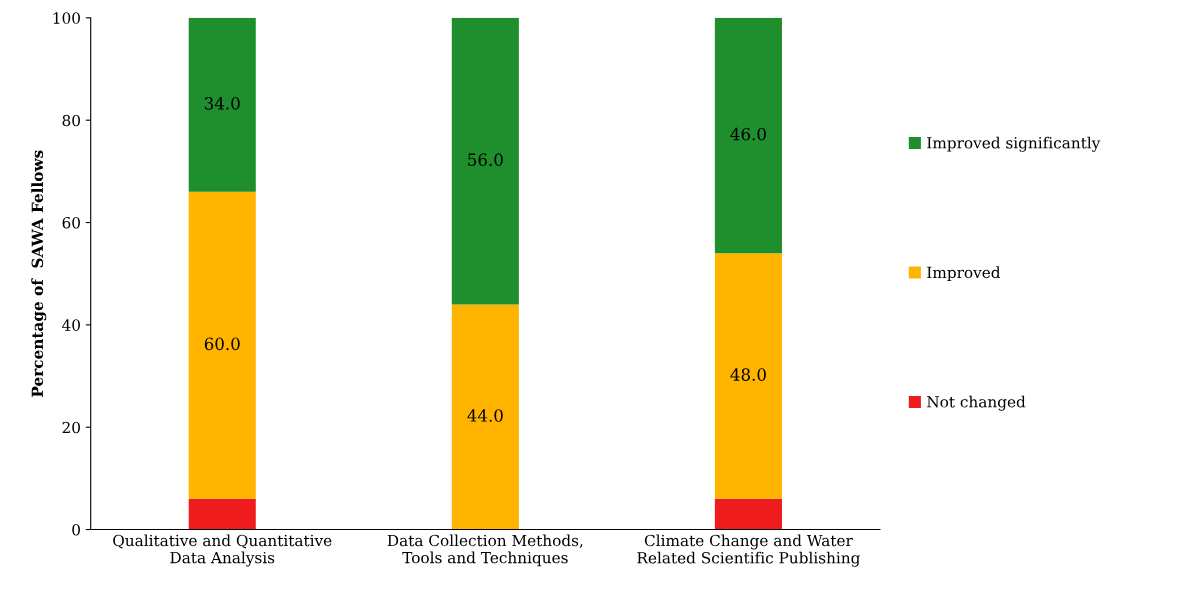 The height and width of the screenshot is (595, 1178). What do you see at coordinates (71, 120) in the screenshot?
I see `y-tick-label: 80` at bounding box center [71, 120].